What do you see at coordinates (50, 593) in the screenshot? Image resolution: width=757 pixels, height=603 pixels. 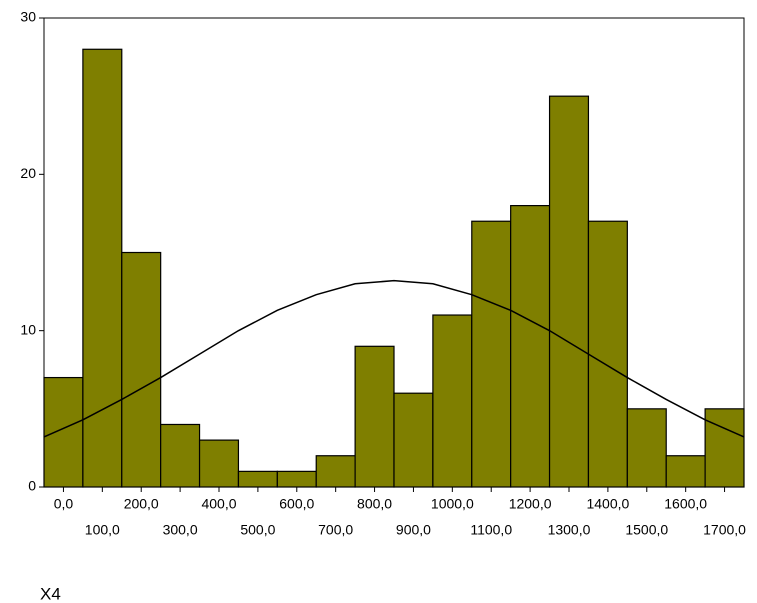 I see `x-axis-label: X4` at bounding box center [50, 593].